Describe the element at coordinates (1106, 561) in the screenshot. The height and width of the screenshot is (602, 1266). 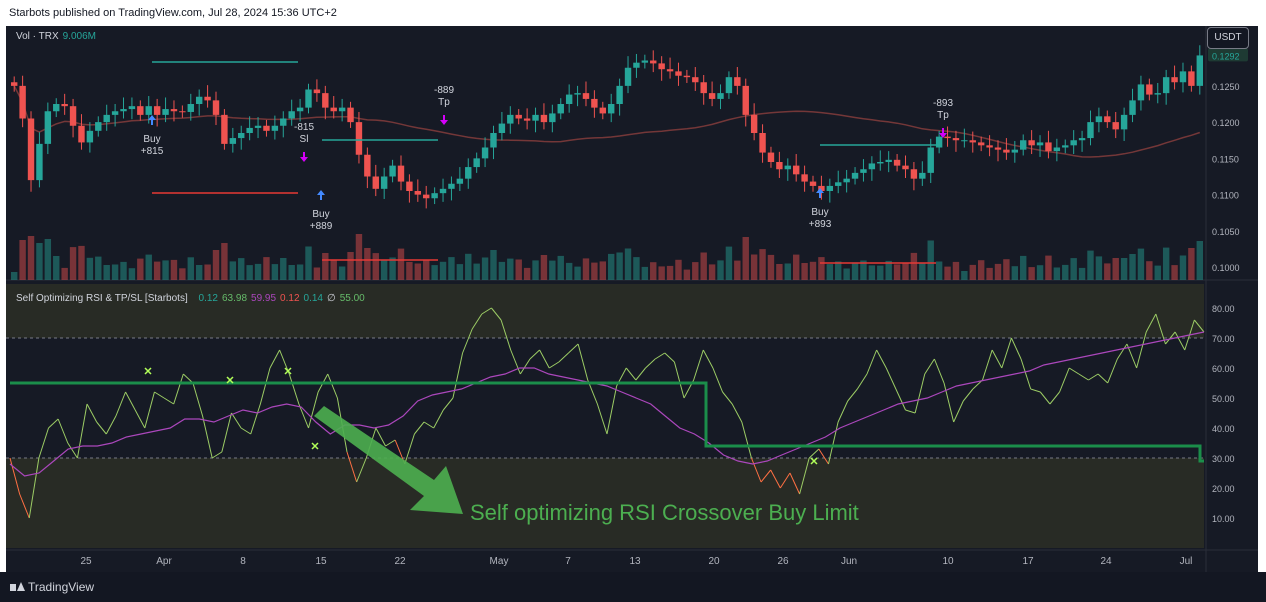
I see `time-tick-label: 24` at that location.